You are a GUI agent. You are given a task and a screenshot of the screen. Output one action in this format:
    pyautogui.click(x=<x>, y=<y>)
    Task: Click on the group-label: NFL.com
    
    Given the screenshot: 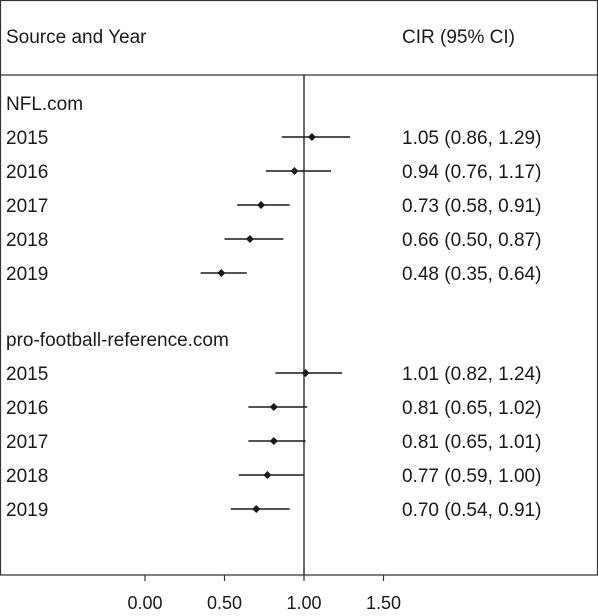 What is the action you would take?
    pyautogui.click(x=44, y=104)
    